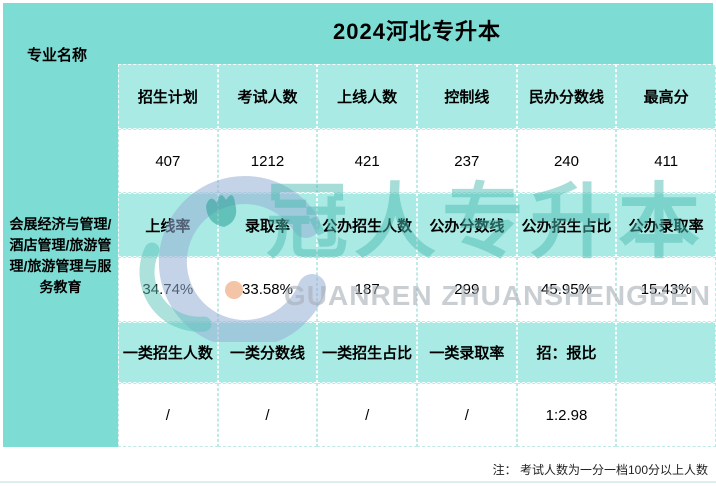 This screenshot has width=716, height=486. What do you see at coordinates (367, 161) in the screenshot?
I see `data-cell: 421` at bounding box center [367, 161].